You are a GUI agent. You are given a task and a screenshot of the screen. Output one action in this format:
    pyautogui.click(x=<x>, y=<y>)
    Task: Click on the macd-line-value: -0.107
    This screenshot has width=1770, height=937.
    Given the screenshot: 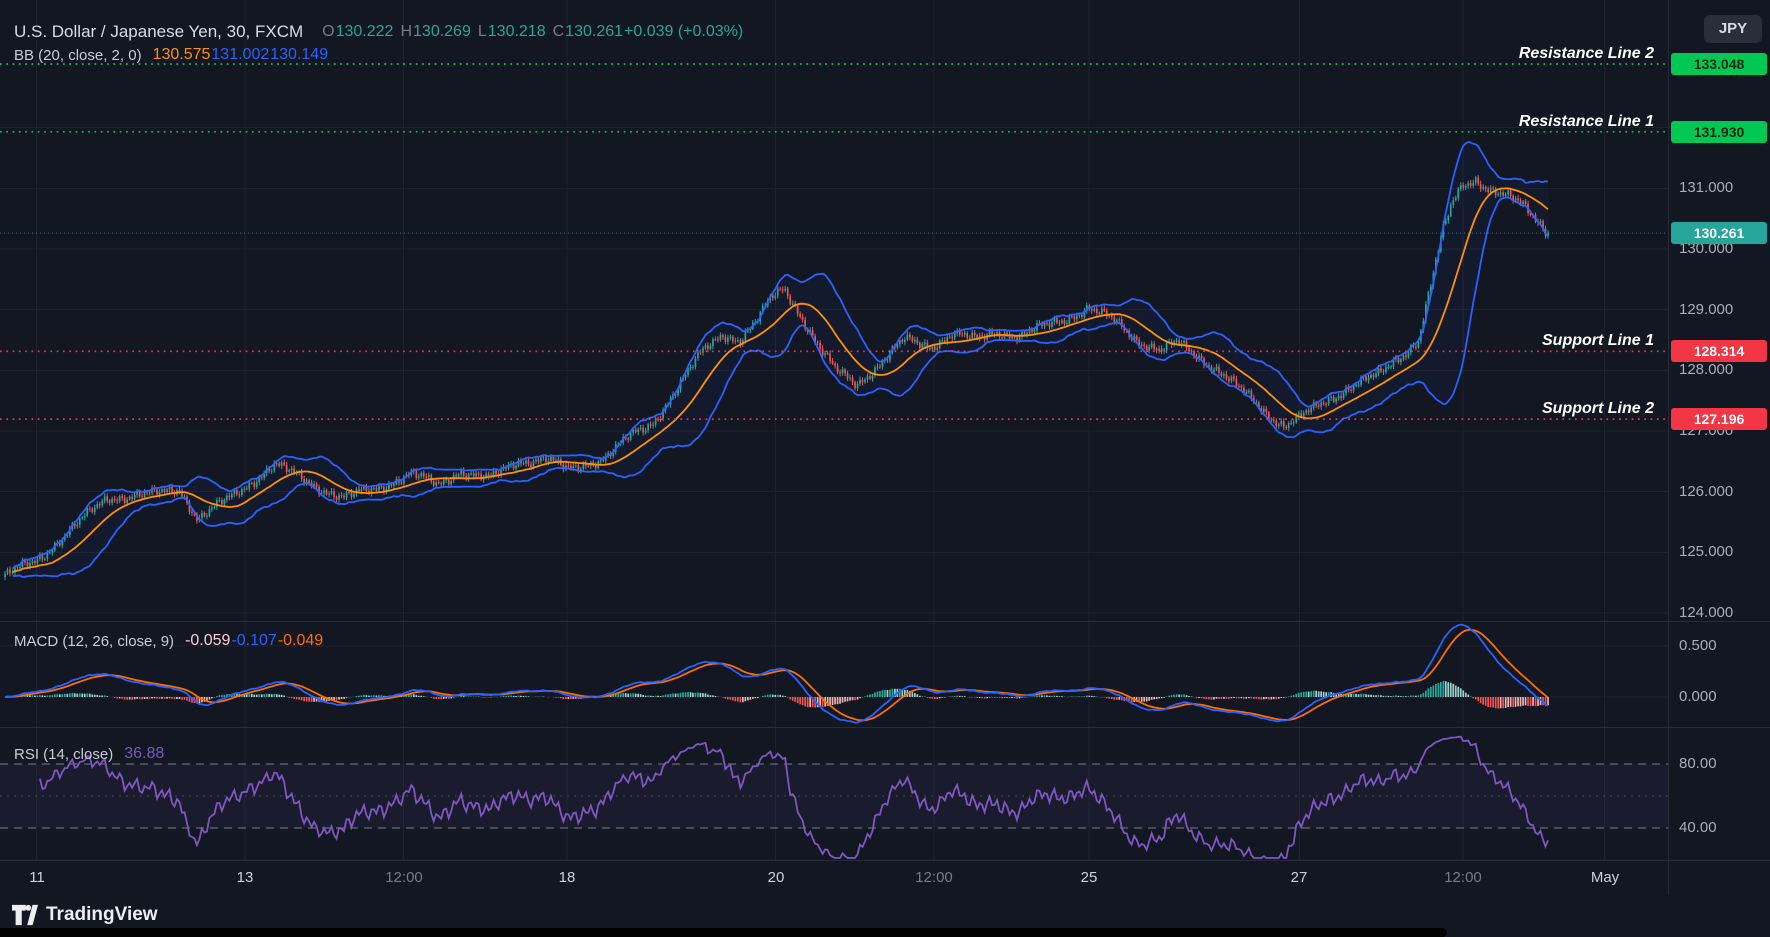 What is the action you would take?
    pyautogui.click(x=254, y=640)
    